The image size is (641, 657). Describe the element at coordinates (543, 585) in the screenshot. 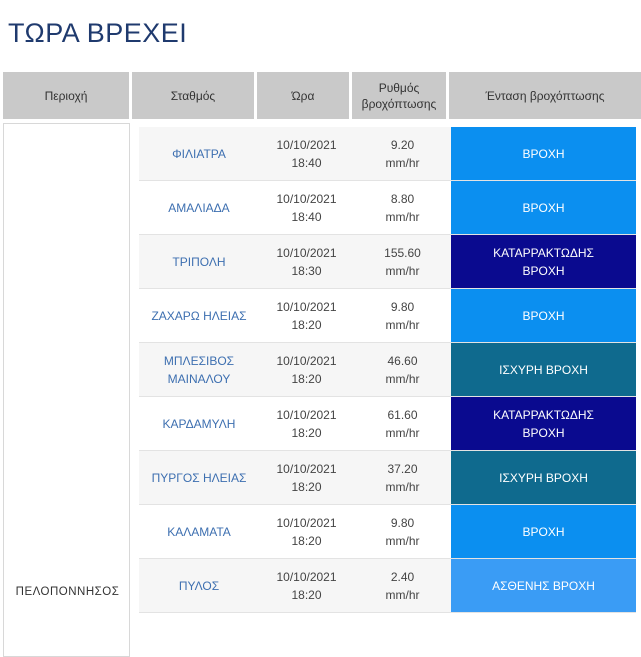

I see `intensity-badge: ΑΣΘΕΝΗΣ ΒΡΟΧΗ` at that location.